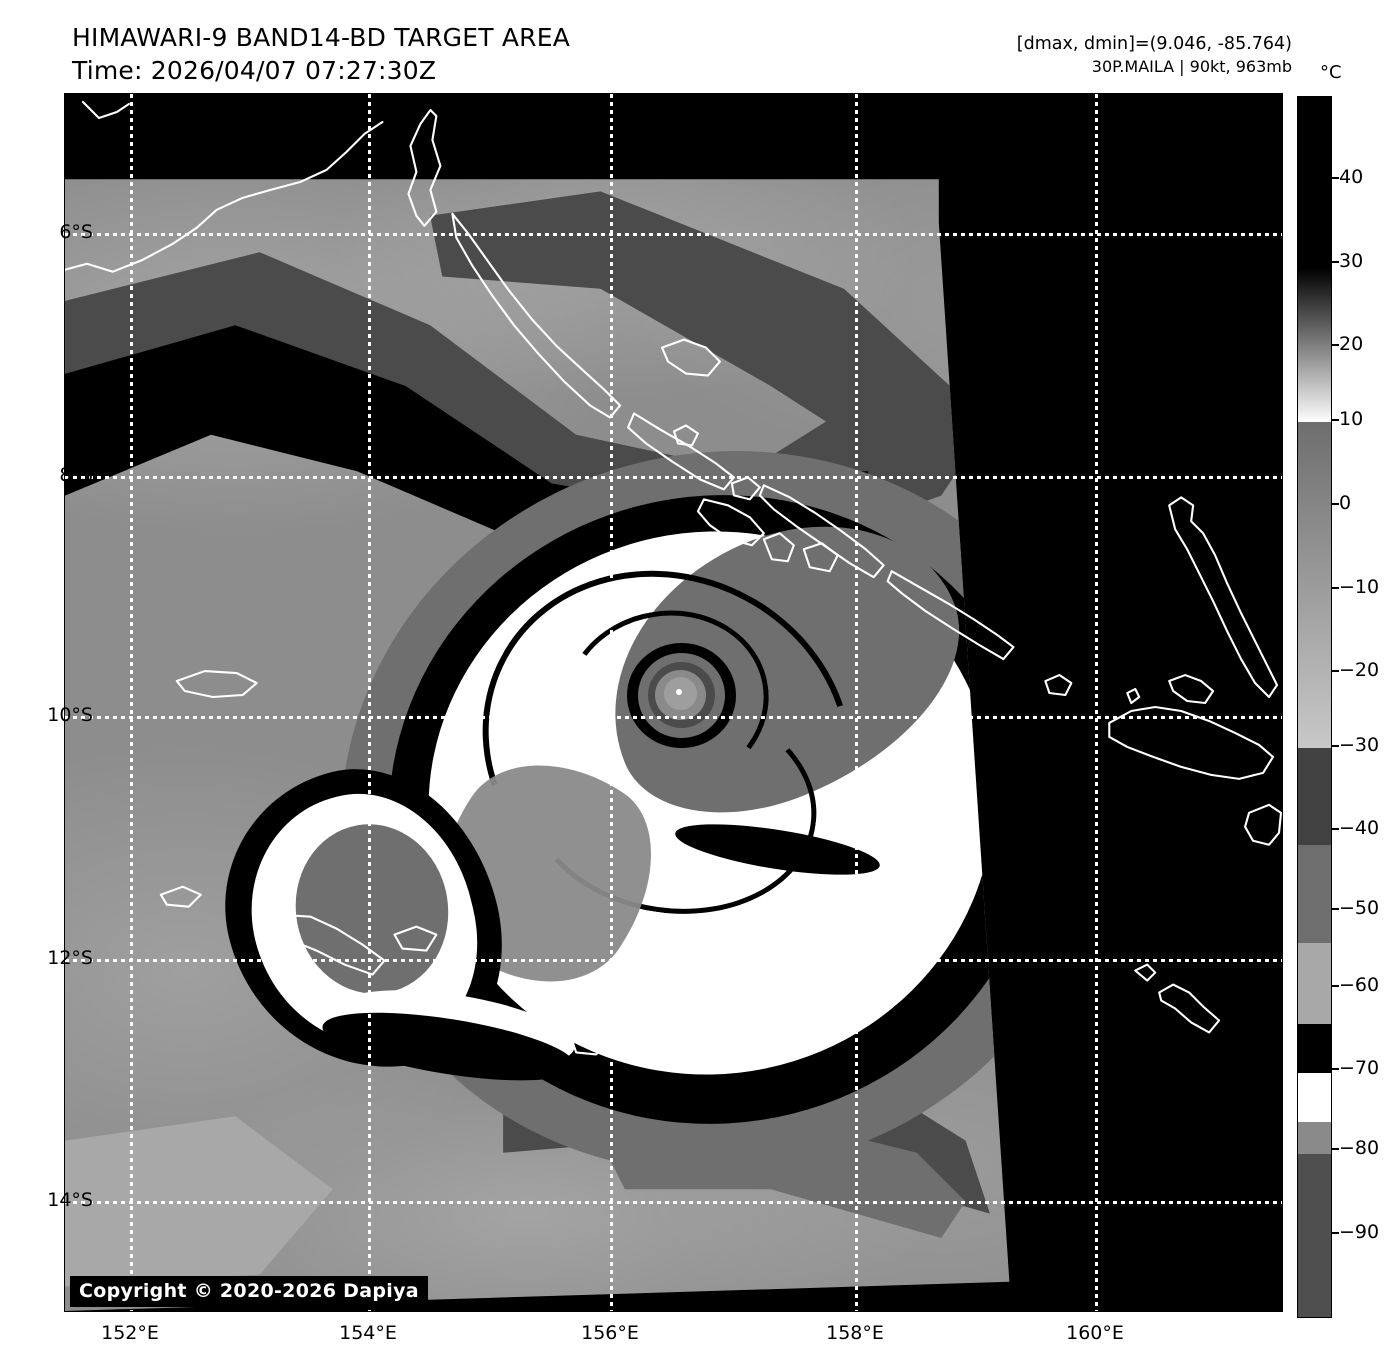 The image size is (1388, 1359). I want to click on coast-nw-small-island, so click(216, 684).